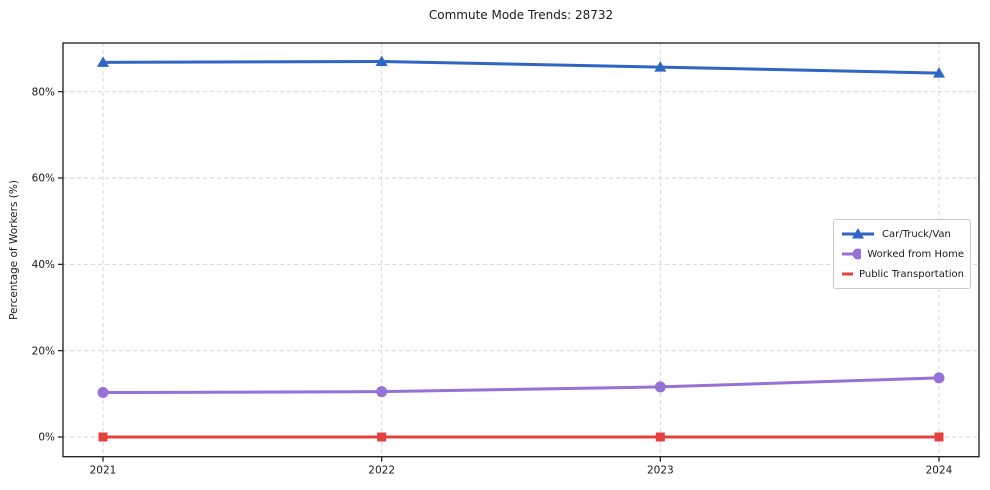  What do you see at coordinates (916, 234) in the screenshot?
I see `legend-label: Car/Truck/Van` at bounding box center [916, 234].